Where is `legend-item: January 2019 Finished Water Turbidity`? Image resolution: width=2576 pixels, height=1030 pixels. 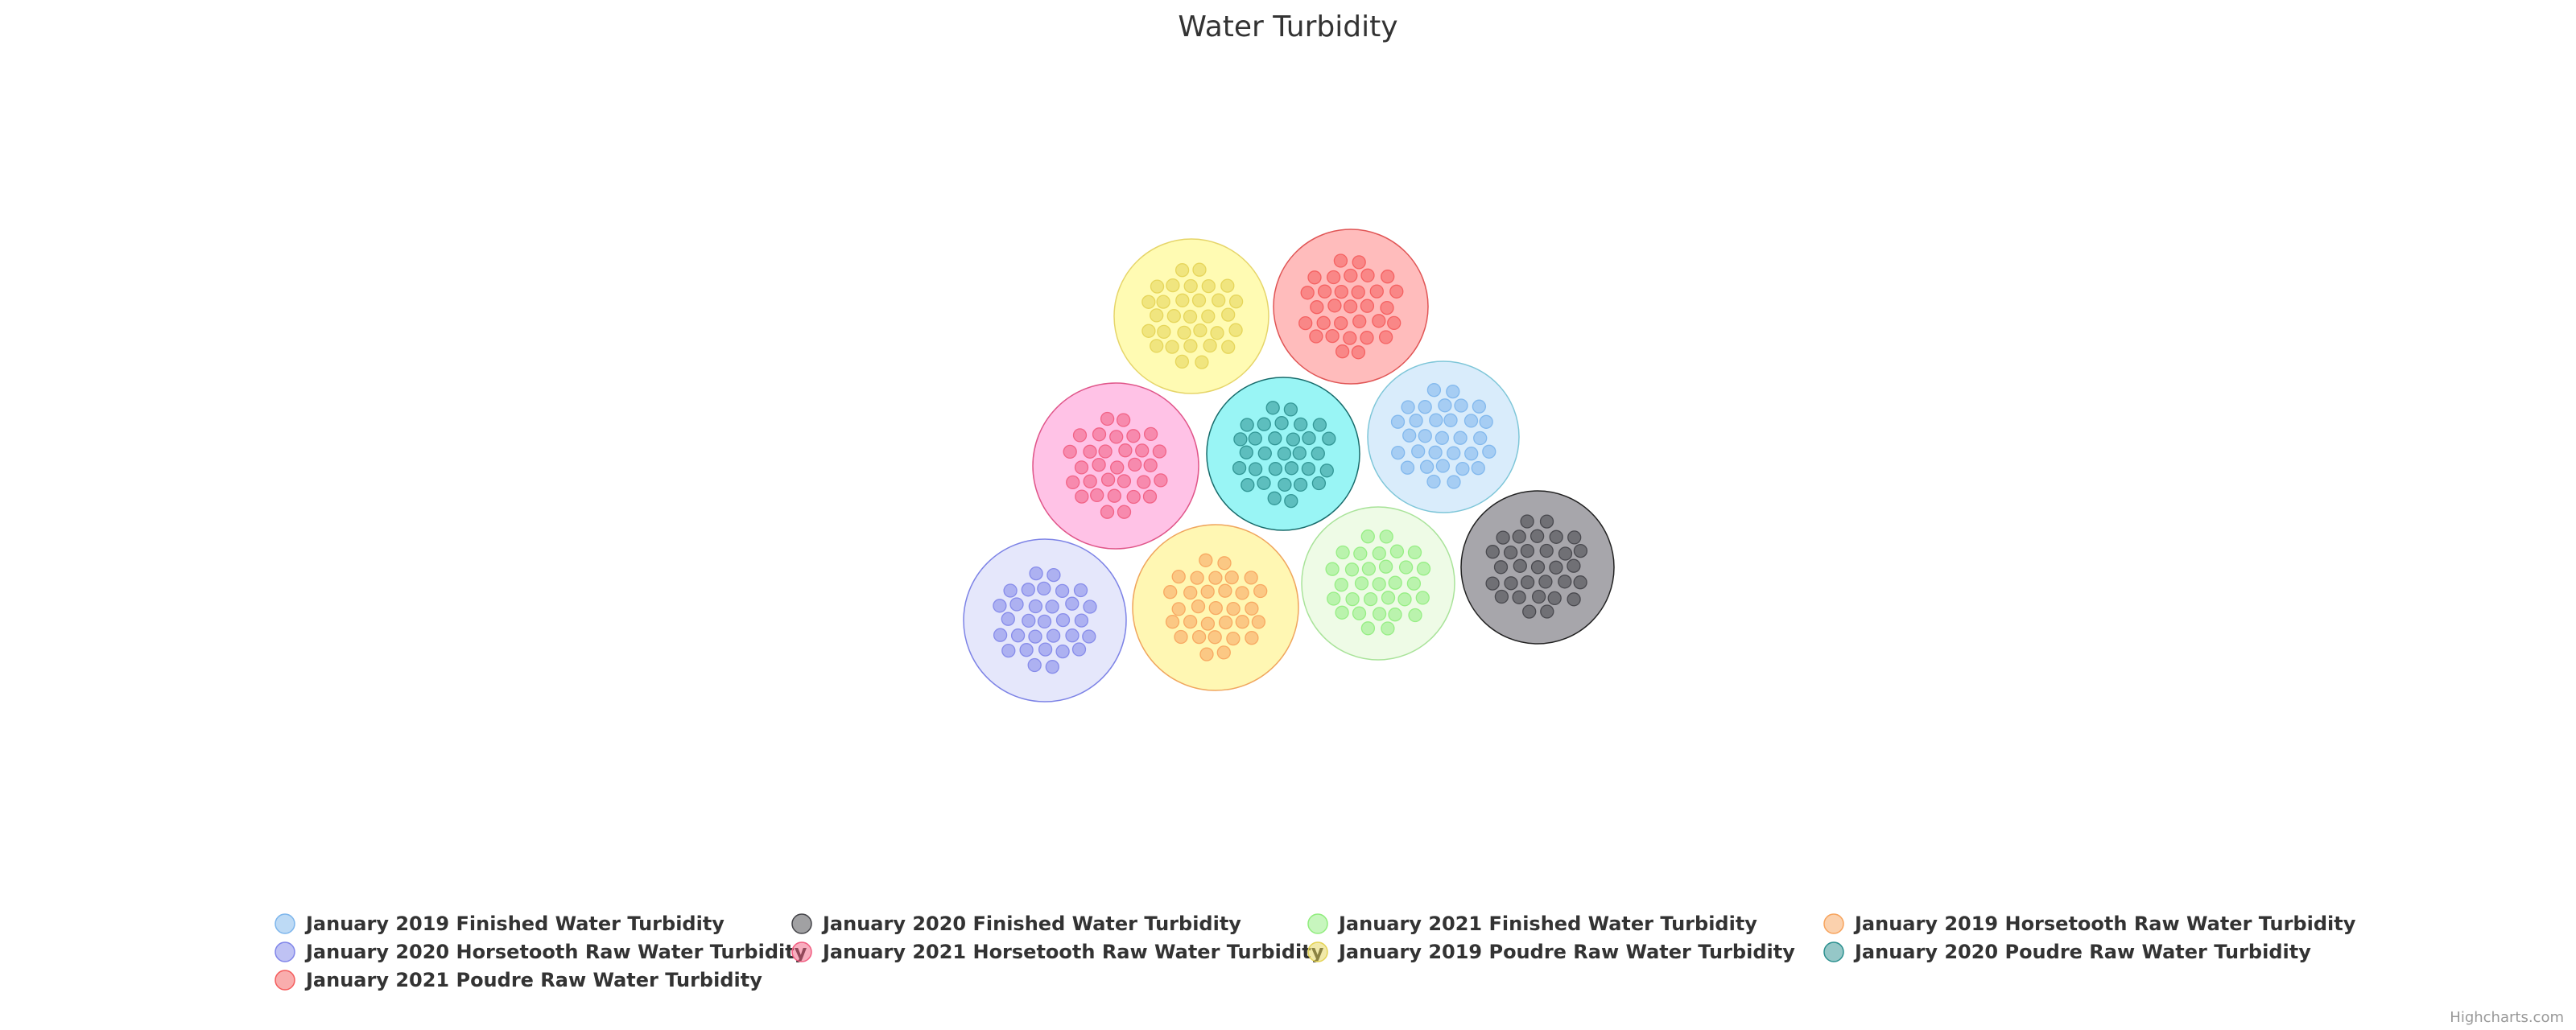
legend-item: January 2019 Finished Water Turbidity is located at coordinates (499, 924).